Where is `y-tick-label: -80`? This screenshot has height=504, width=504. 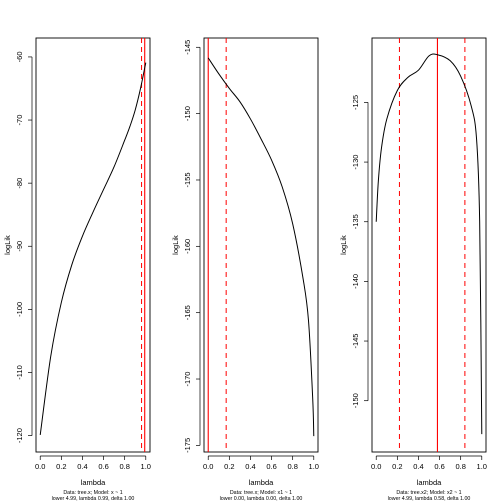 y-tick-label: -80 is located at coordinates (19, 183).